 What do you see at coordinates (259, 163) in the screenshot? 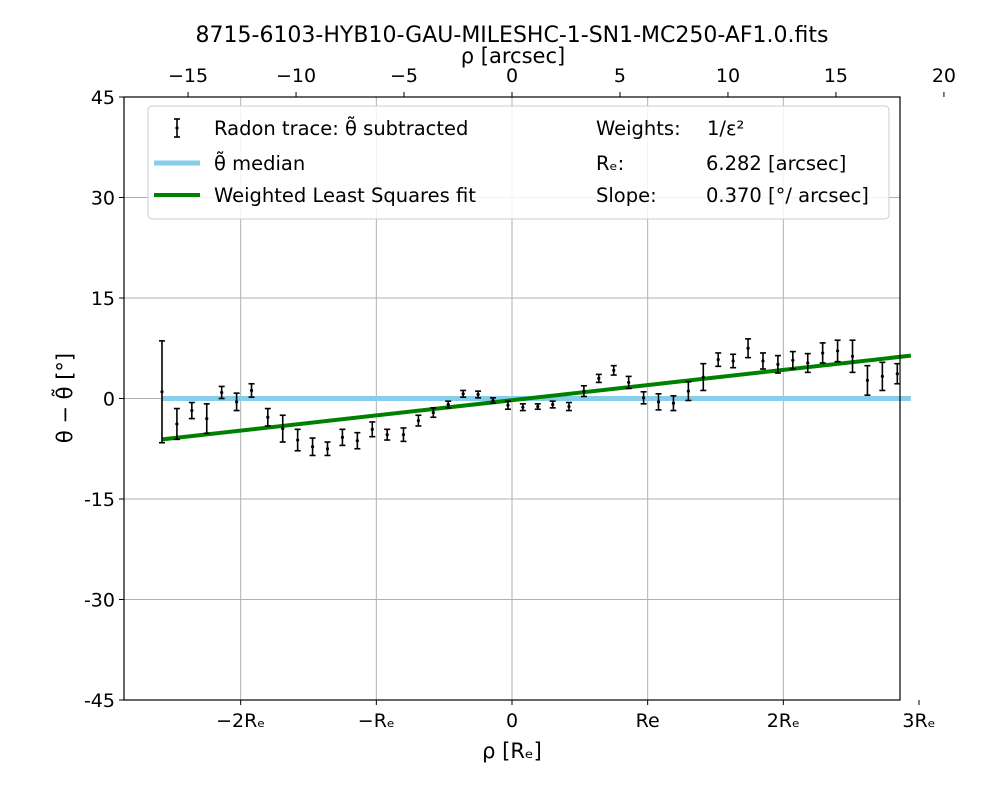
I see `legend-label: θ̃ median` at bounding box center [259, 163].